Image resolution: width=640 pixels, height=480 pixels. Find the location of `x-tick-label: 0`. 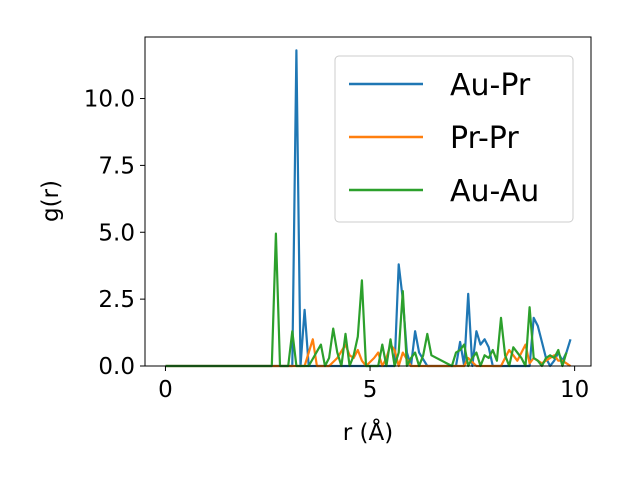

x-tick-label: 0 is located at coordinates (165, 390).